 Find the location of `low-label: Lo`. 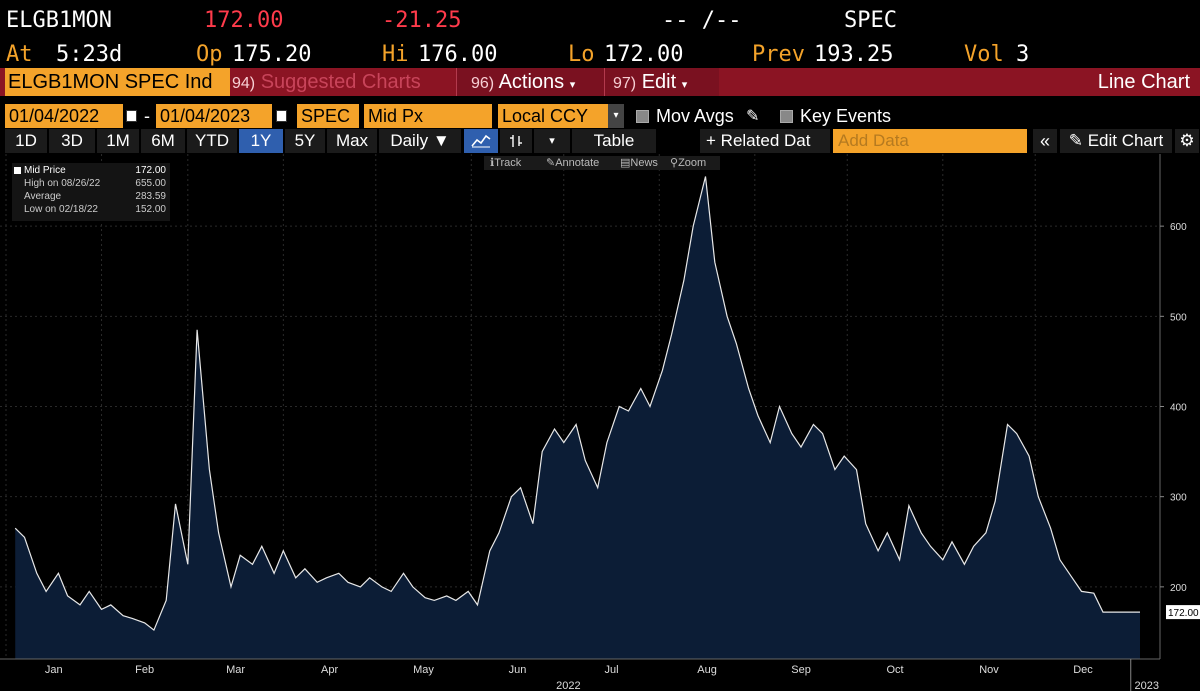

low-label: Lo is located at coordinates (581, 54).